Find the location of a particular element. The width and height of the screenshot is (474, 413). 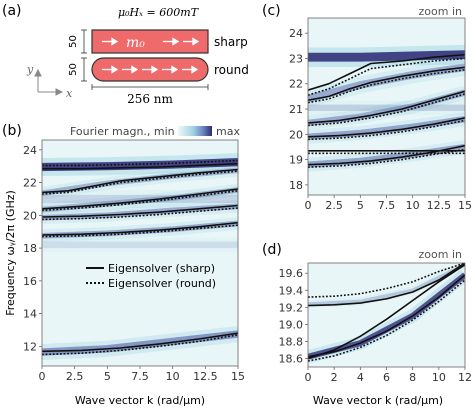

x-tick-label: 2 is located at coordinates (334, 377).